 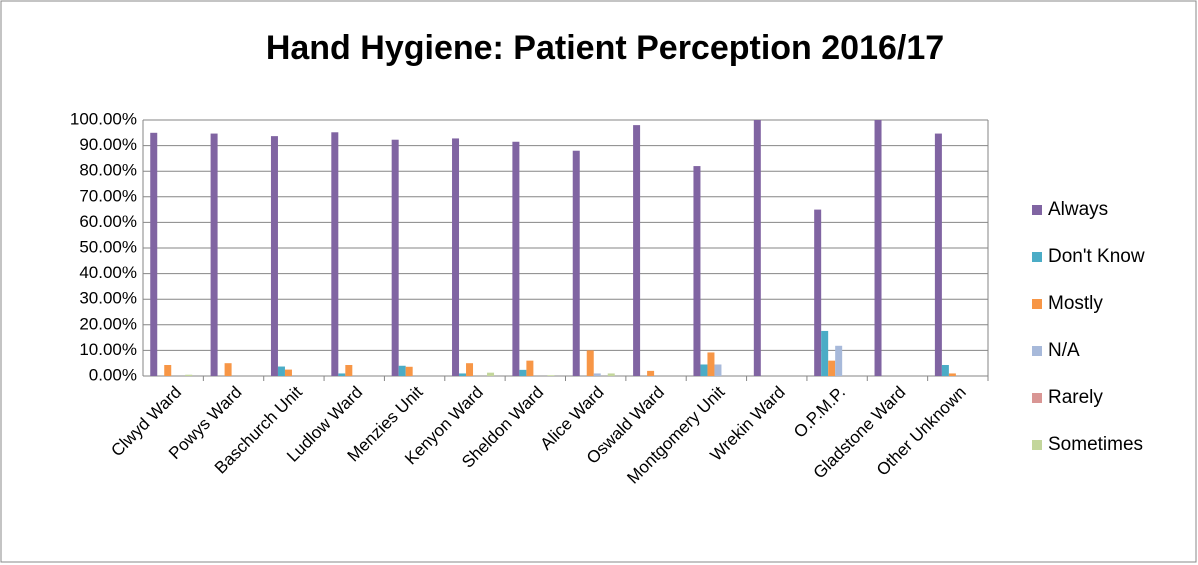 What do you see at coordinates (103, 118) in the screenshot?
I see `y-tick-label: 100.00%` at bounding box center [103, 118].